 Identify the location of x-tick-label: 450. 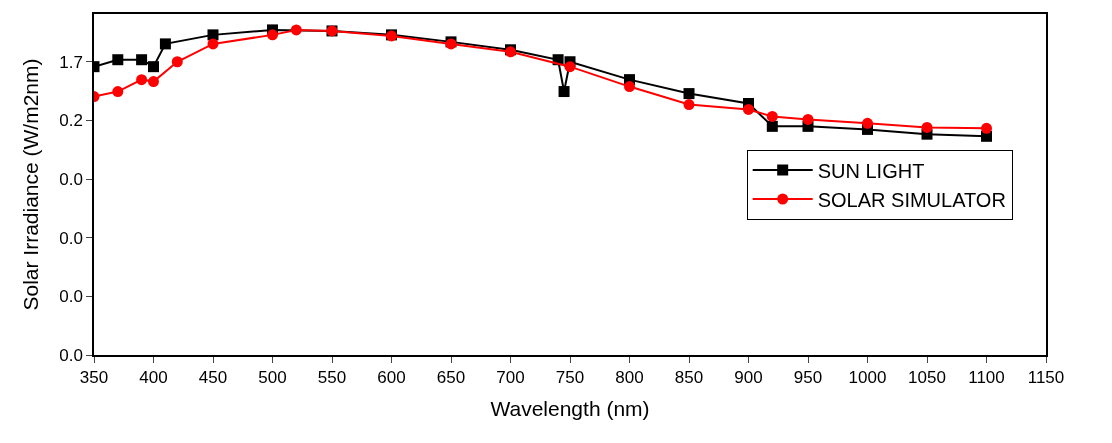
(213, 378).